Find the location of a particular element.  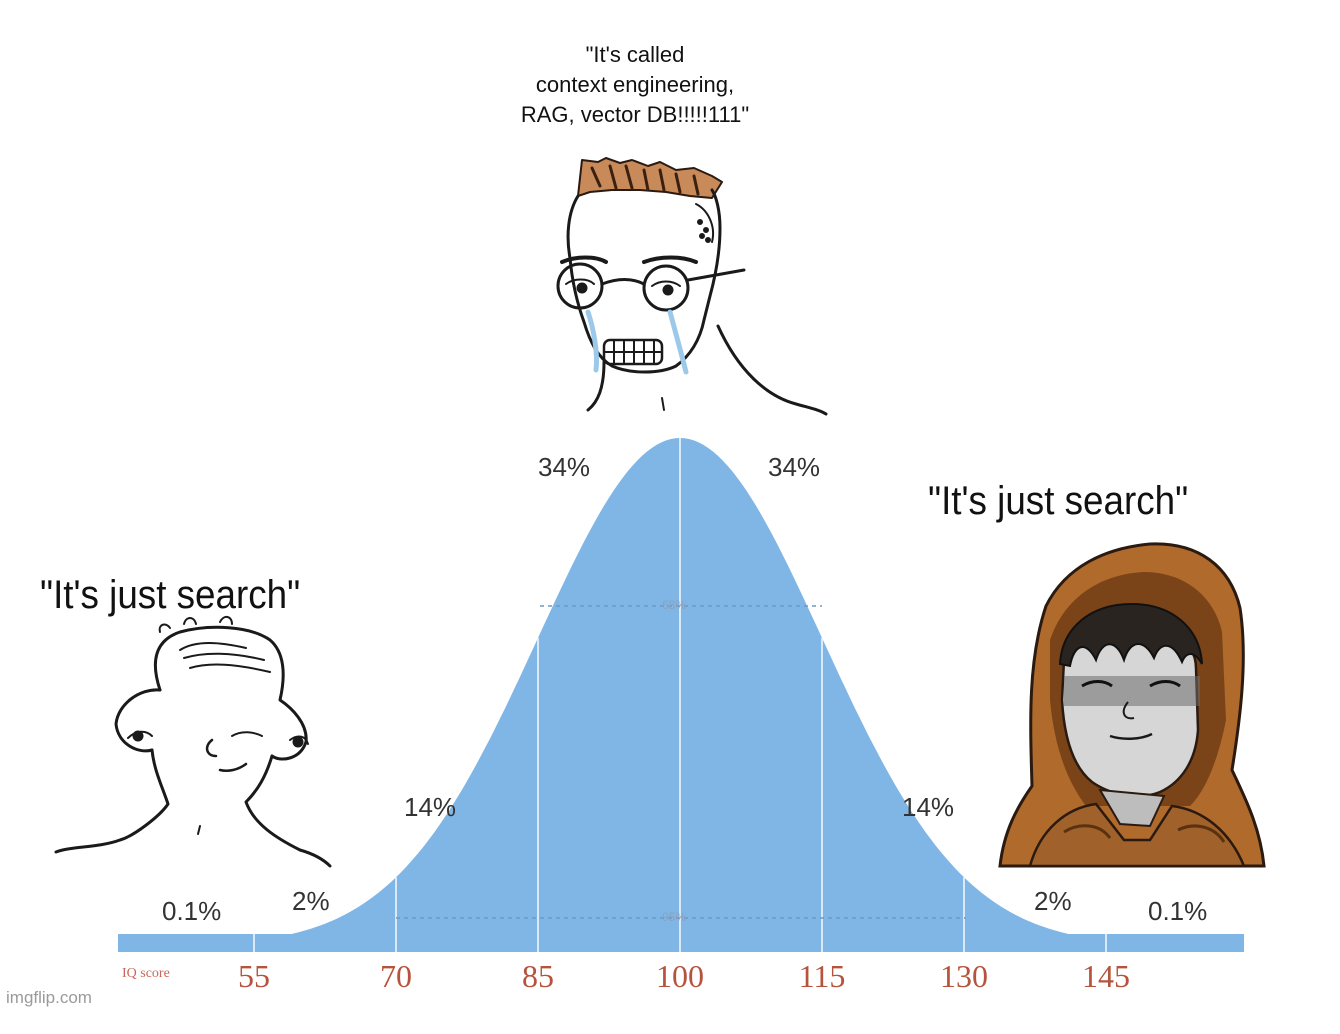

right-character-caption: "It's just search" is located at coordinates (1058, 501).